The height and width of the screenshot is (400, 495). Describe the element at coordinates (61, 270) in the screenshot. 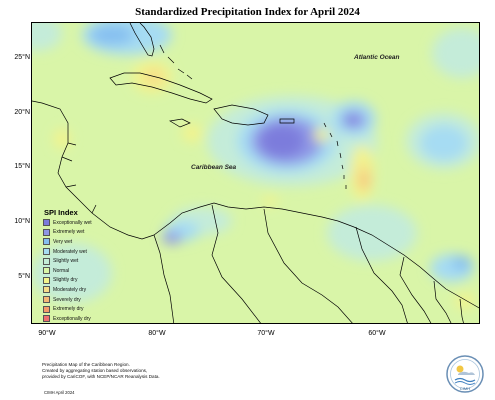

I see `legend-label: Normal` at that location.